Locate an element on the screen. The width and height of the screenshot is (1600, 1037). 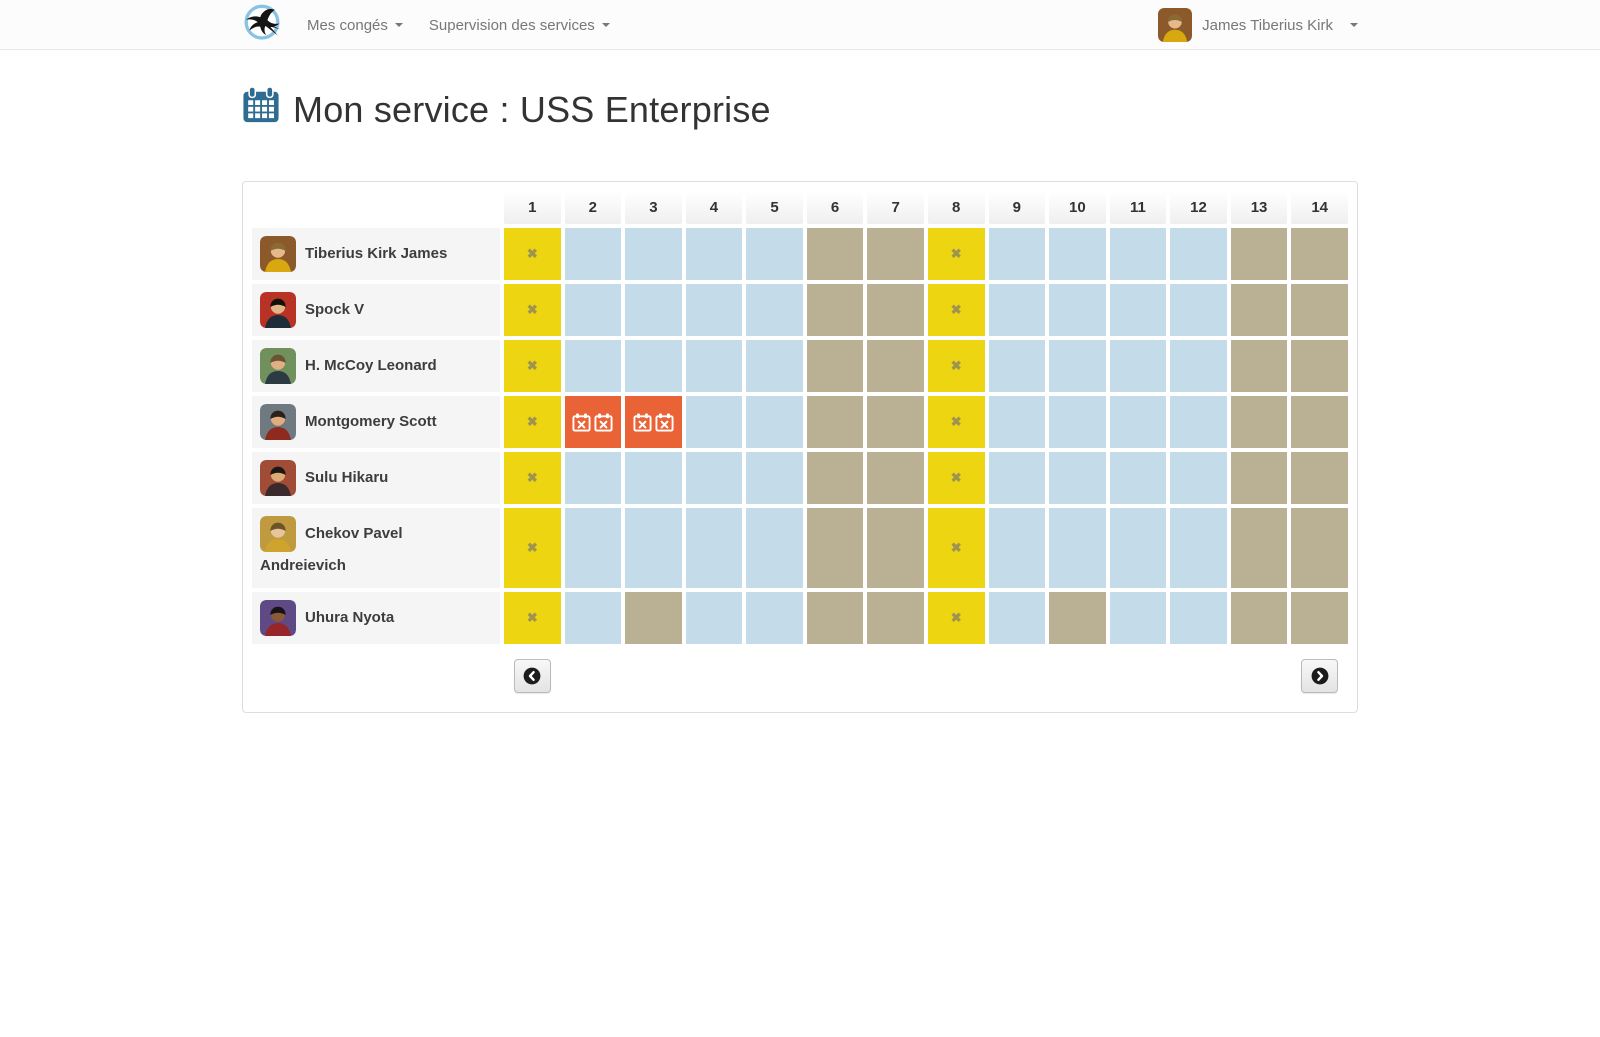
member-name-cell: Tiberius Kirk James is located at coordinates (376, 254).